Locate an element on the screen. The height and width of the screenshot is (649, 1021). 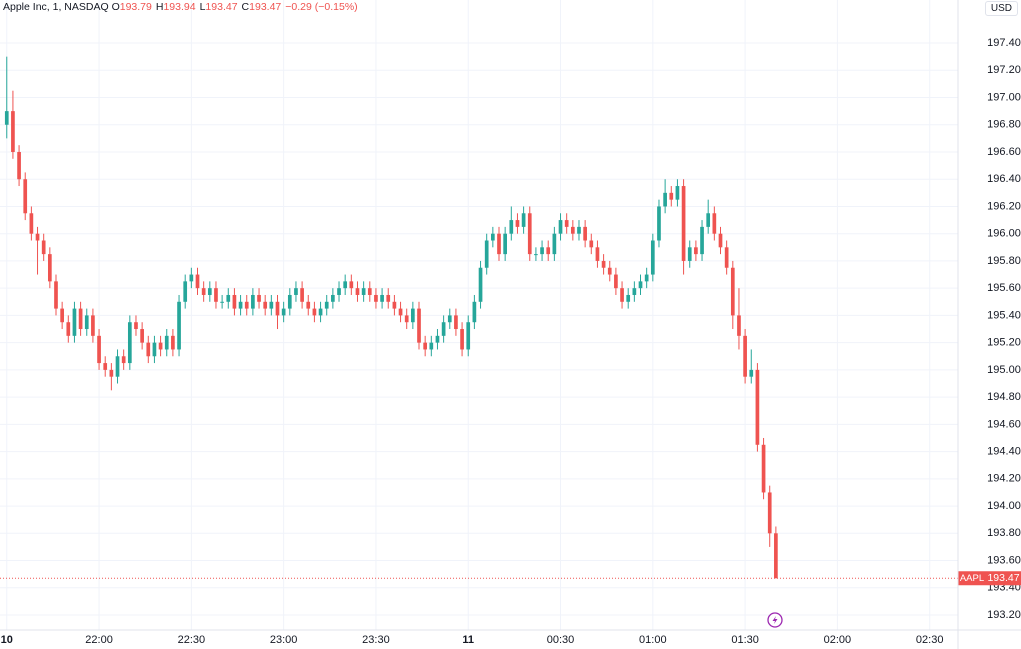
x-tick-label: 11 is located at coordinates (468, 640).